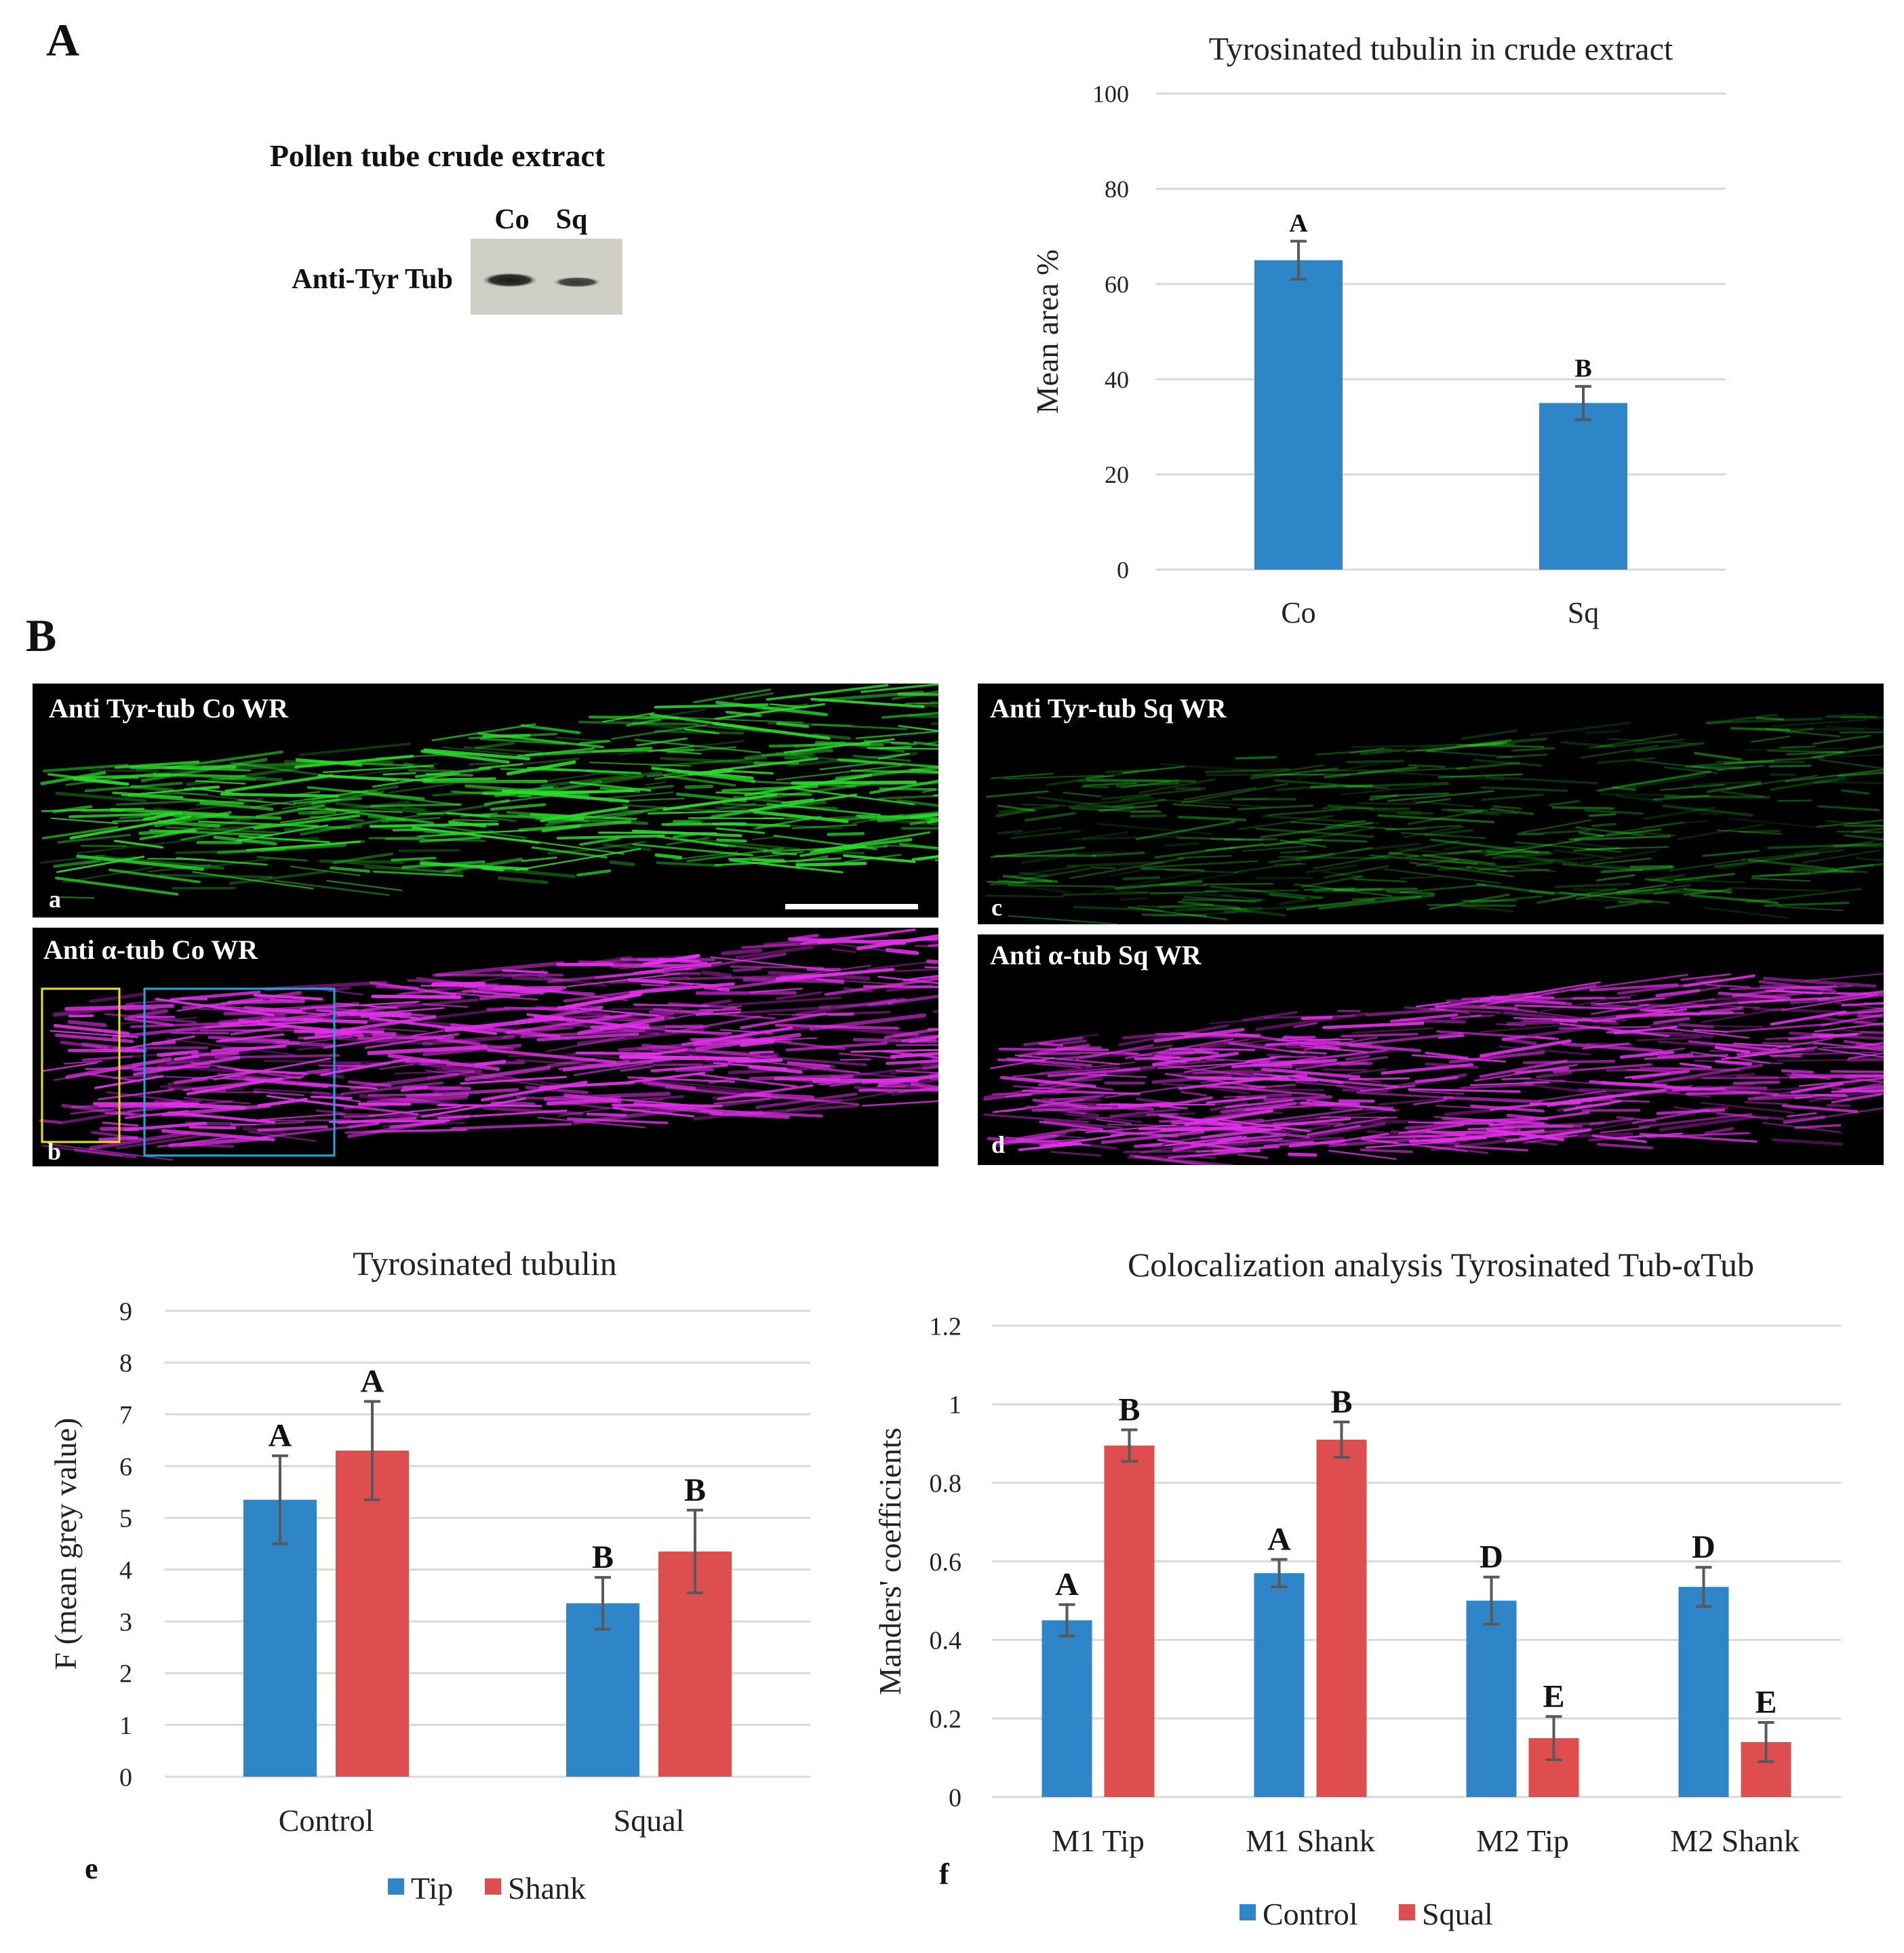  I want to click on micrograph-d-filaments, so click(1433, 1068).